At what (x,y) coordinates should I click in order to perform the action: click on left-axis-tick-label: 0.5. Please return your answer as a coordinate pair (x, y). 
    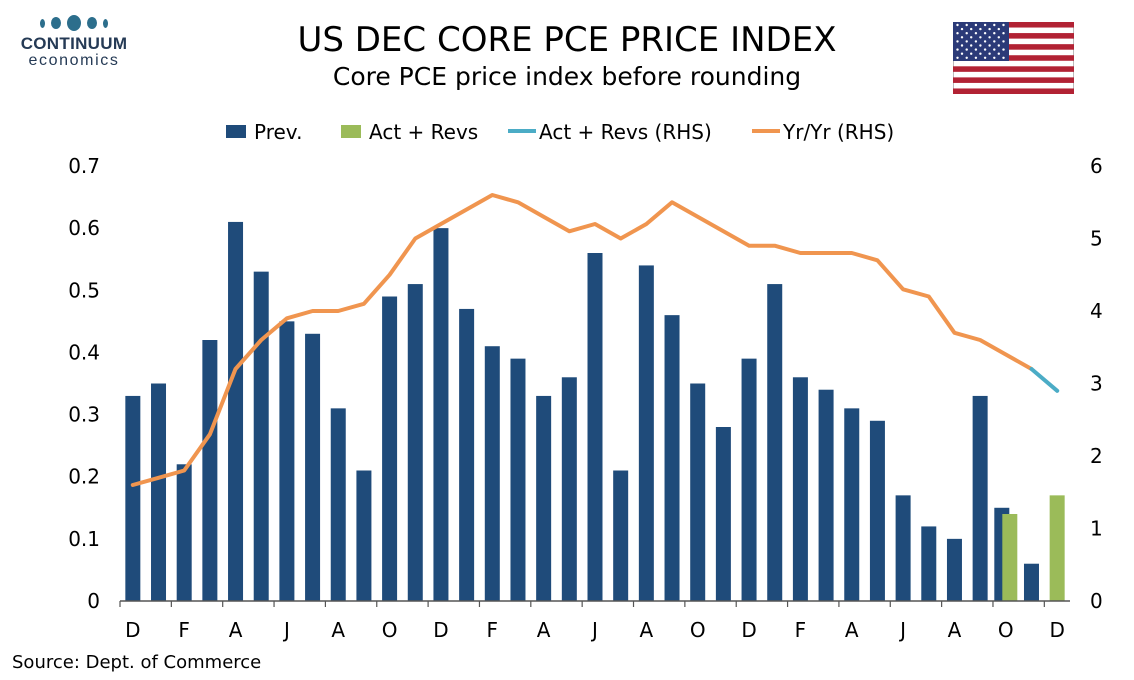
    Looking at the image, I should click on (84, 290).